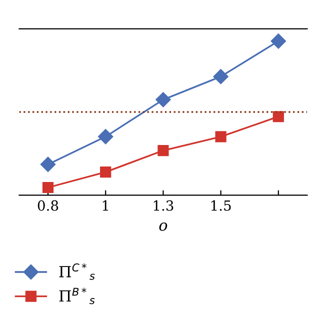  What do you see at coordinates (48, 205) in the screenshot?
I see `x-tick-label: 0.8` at bounding box center [48, 205].